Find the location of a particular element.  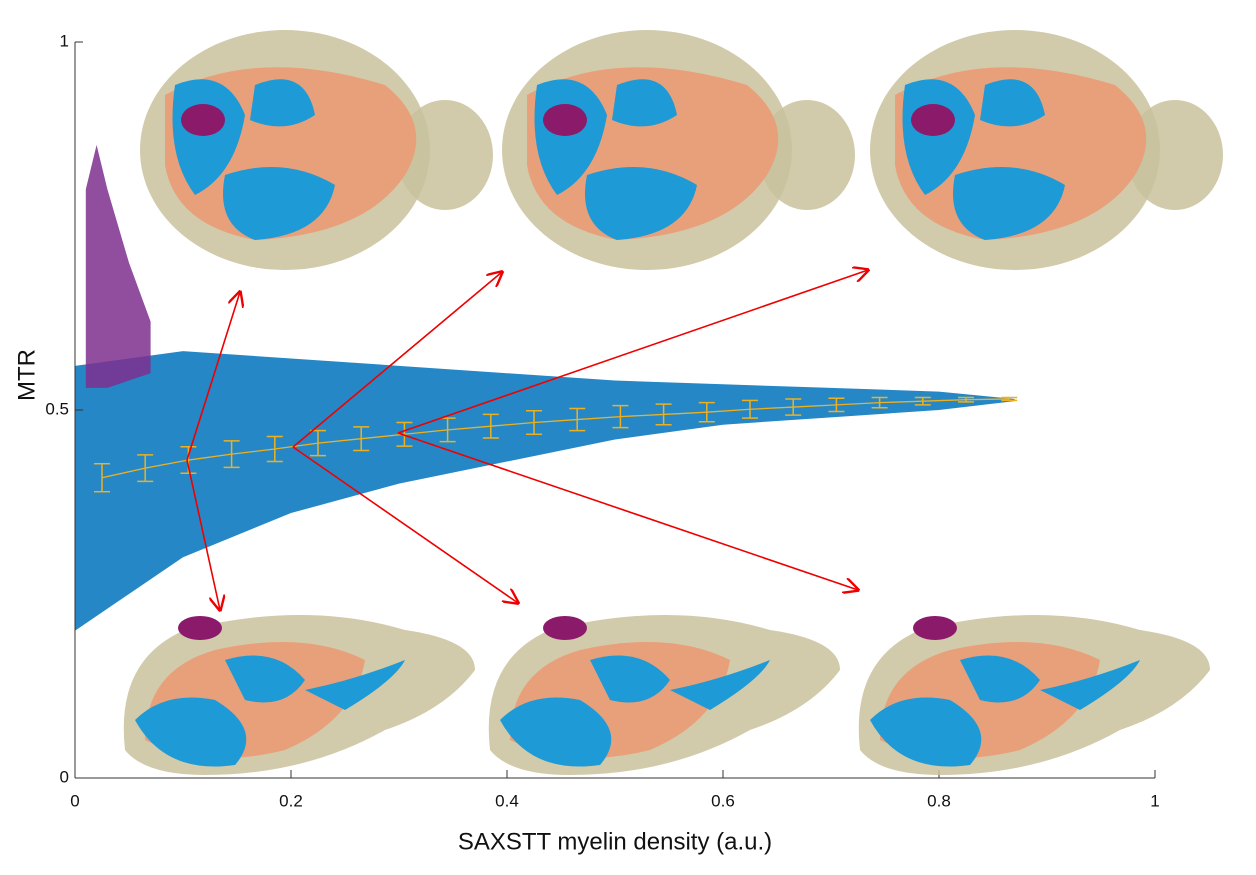

x-tick-label: 0.8 is located at coordinates (939, 800).